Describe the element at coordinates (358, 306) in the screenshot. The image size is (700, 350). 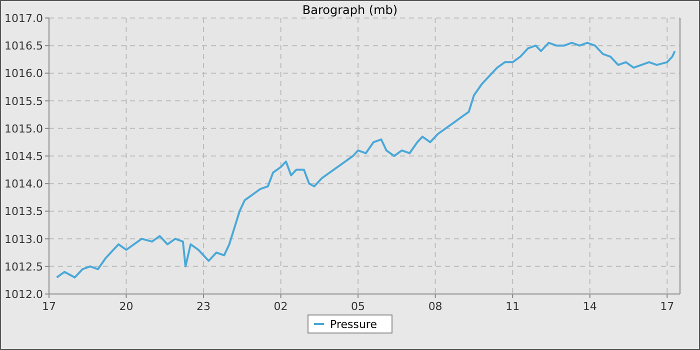
I see `x-tick-label: 05` at that location.